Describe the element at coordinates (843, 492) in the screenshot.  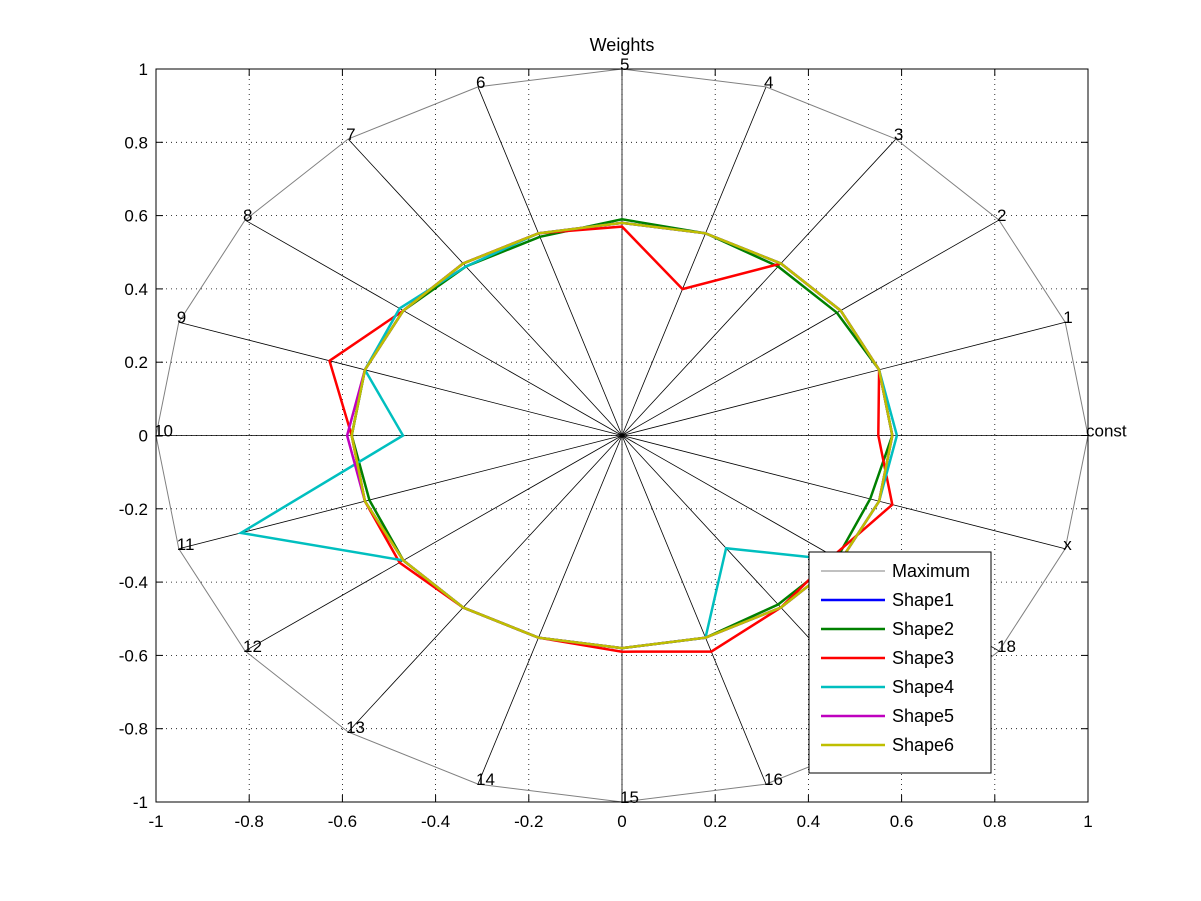
I see `spoke-x` at that location.